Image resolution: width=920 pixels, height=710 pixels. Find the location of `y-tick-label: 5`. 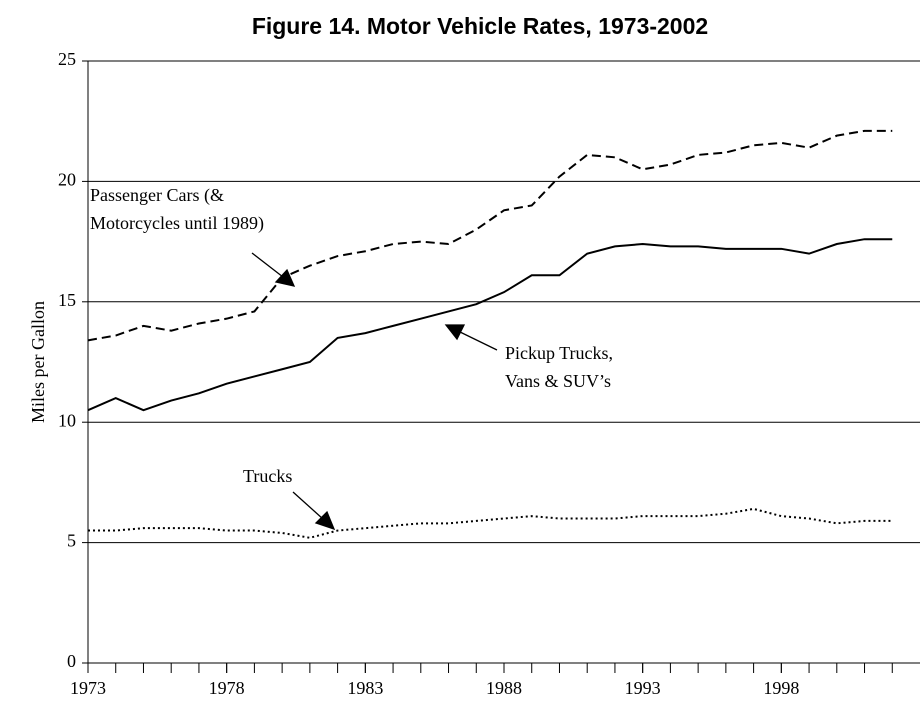

y-tick-label: 5 is located at coordinates (71, 541).